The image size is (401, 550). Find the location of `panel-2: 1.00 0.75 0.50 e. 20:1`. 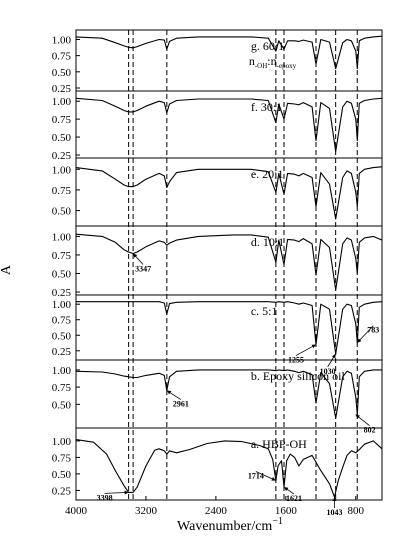

panel-2: 1.00 0.75 0.50 e. 20:1 is located at coordinates (217, 192).